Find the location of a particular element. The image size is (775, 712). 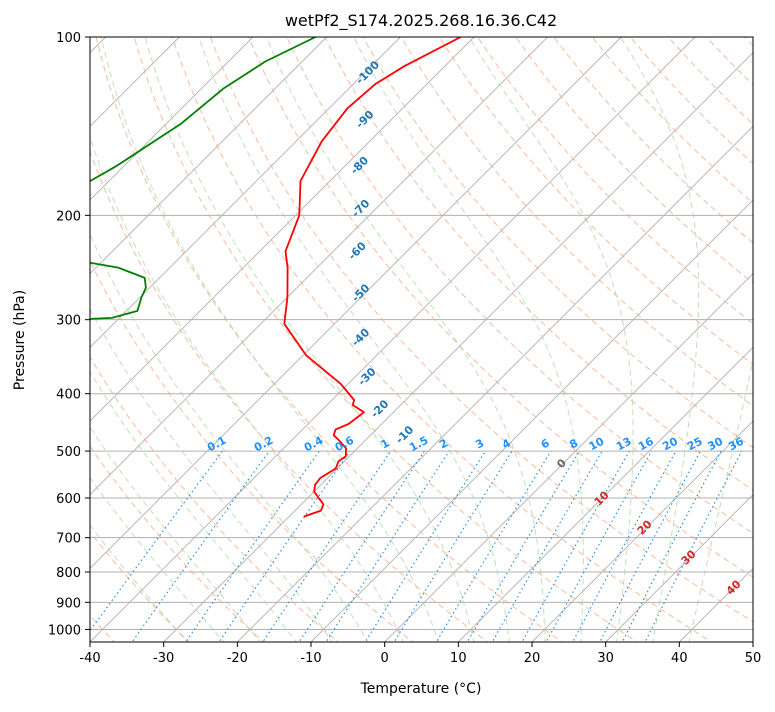

y-tick-label: 500 is located at coordinates (68, 452).